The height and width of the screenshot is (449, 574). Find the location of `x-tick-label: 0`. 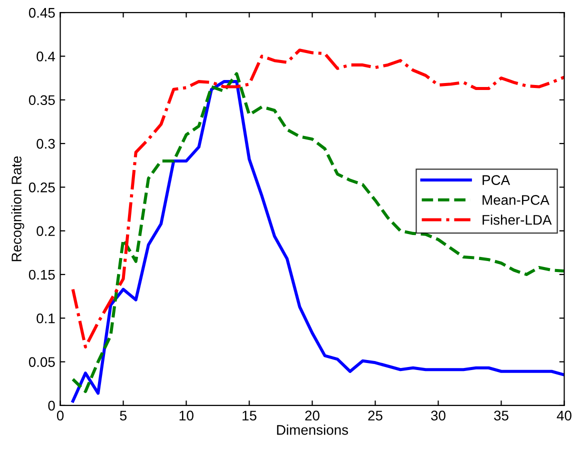

x-tick-label: 0 is located at coordinates (60, 415).